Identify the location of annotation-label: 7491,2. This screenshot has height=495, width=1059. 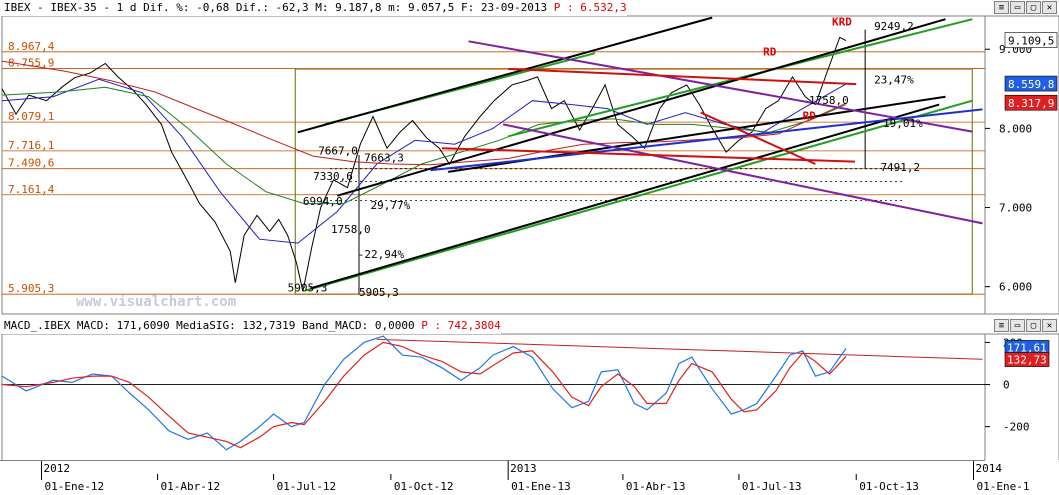
(900, 167).